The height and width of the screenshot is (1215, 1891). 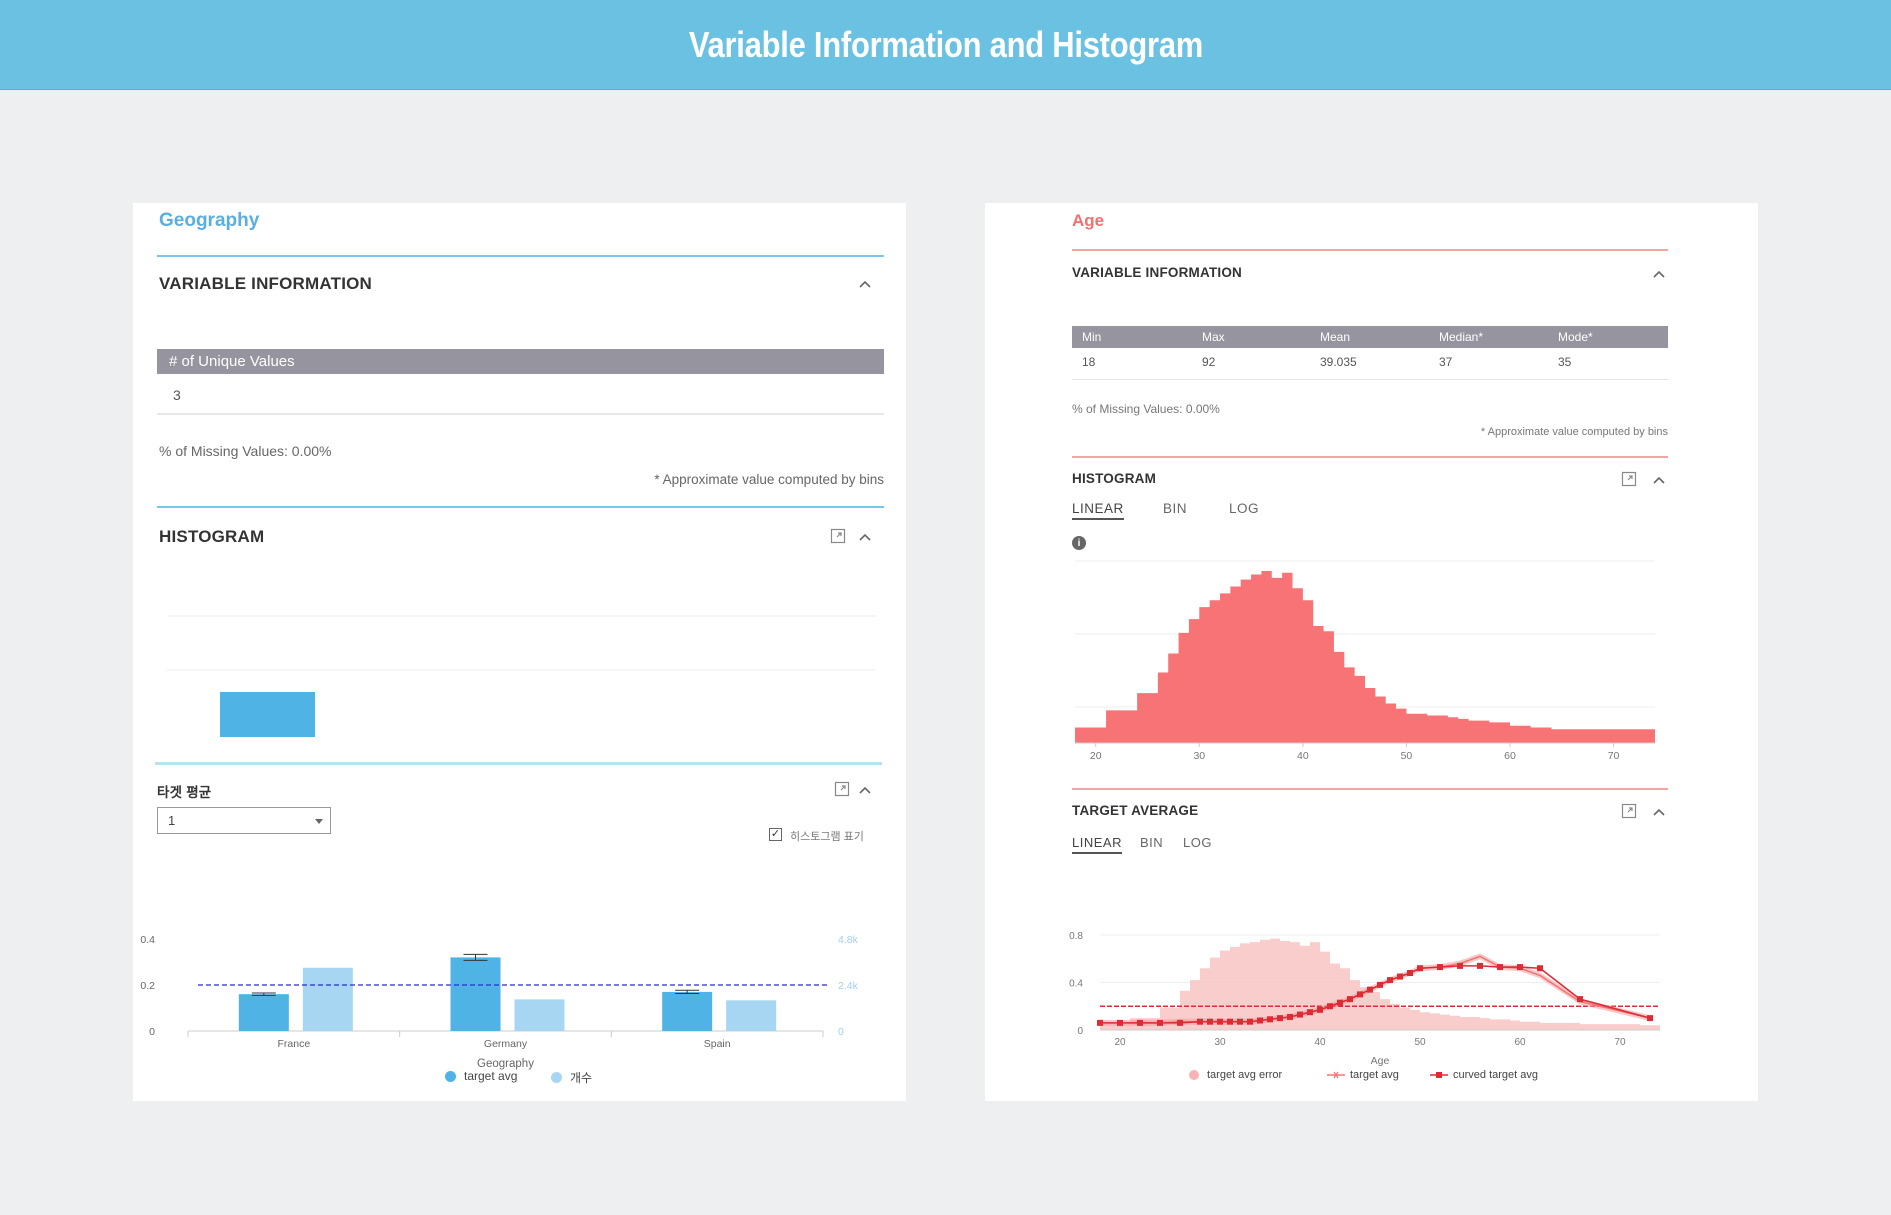 What do you see at coordinates (1088, 220) in the screenshot?
I see `variable-title: Age` at bounding box center [1088, 220].